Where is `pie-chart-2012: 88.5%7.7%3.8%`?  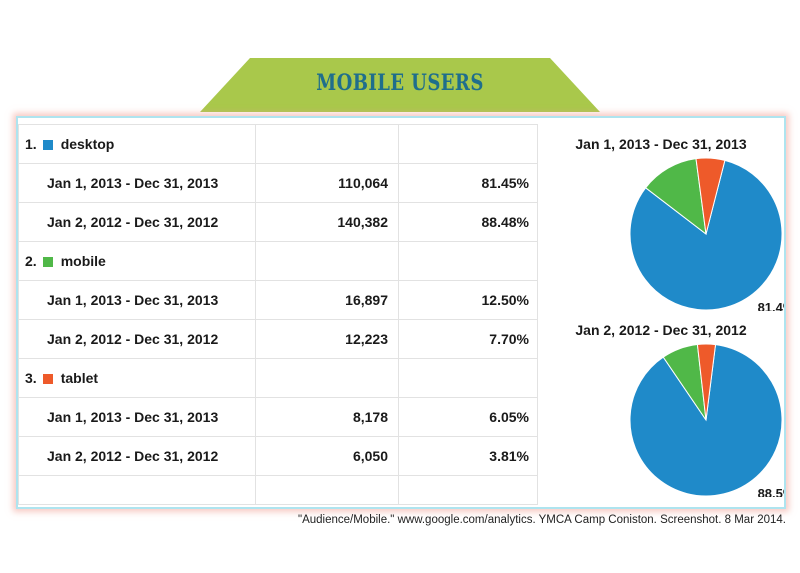 pie-chart-2012: 88.5%7.7%3.8% is located at coordinates (706, 420).